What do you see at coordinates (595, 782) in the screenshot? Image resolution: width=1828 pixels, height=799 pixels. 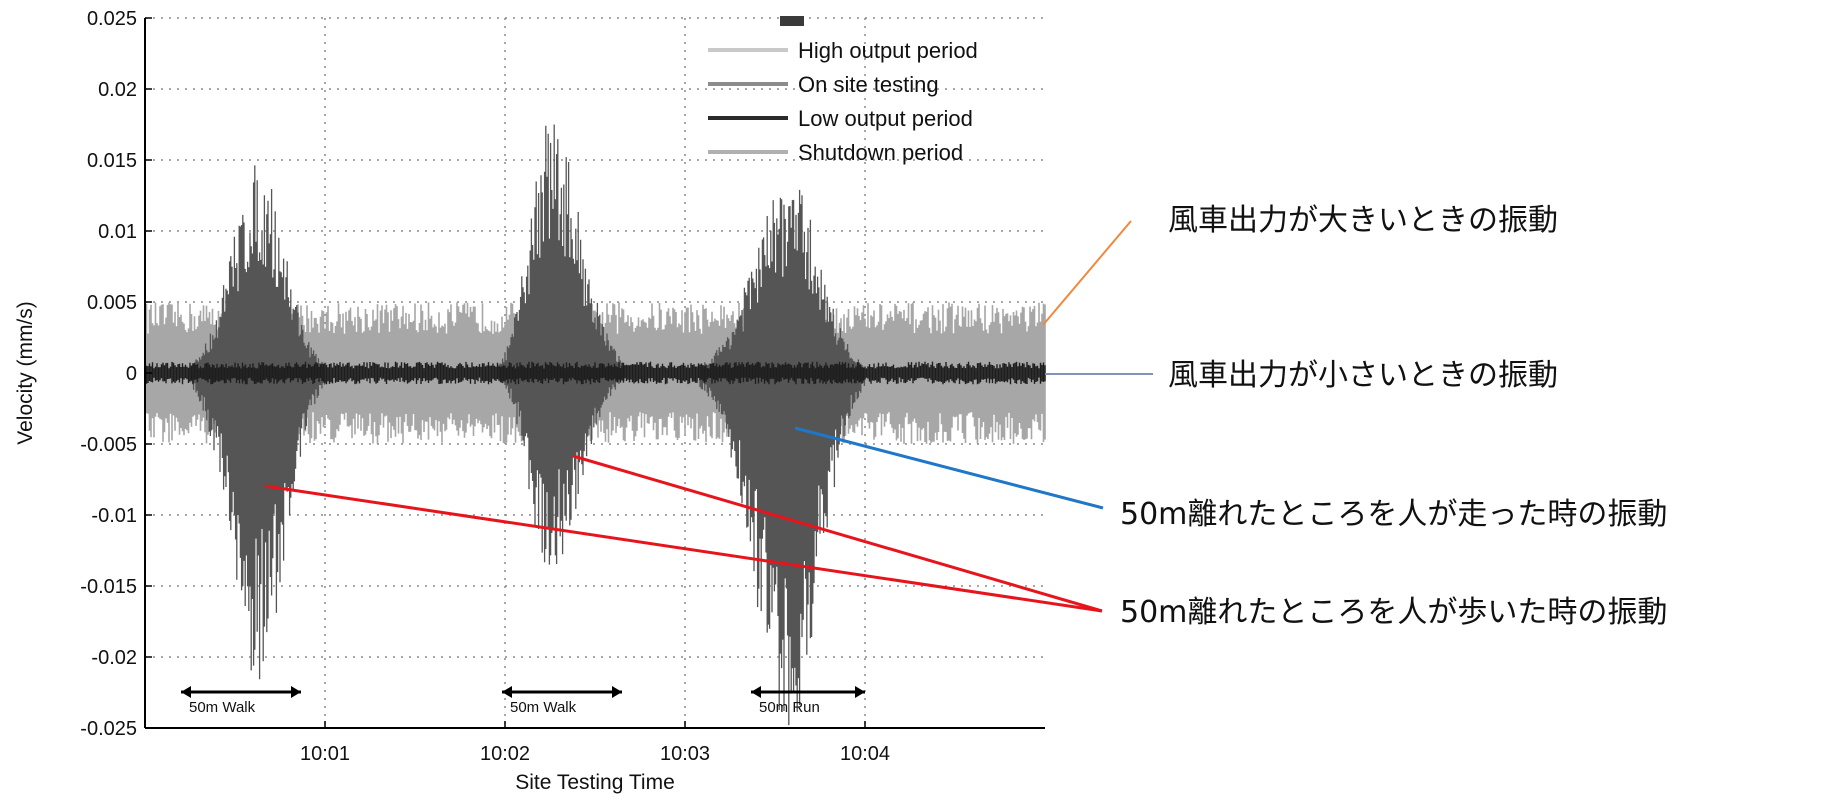 I see `x-axis-title: Site Testing Time` at bounding box center [595, 782].